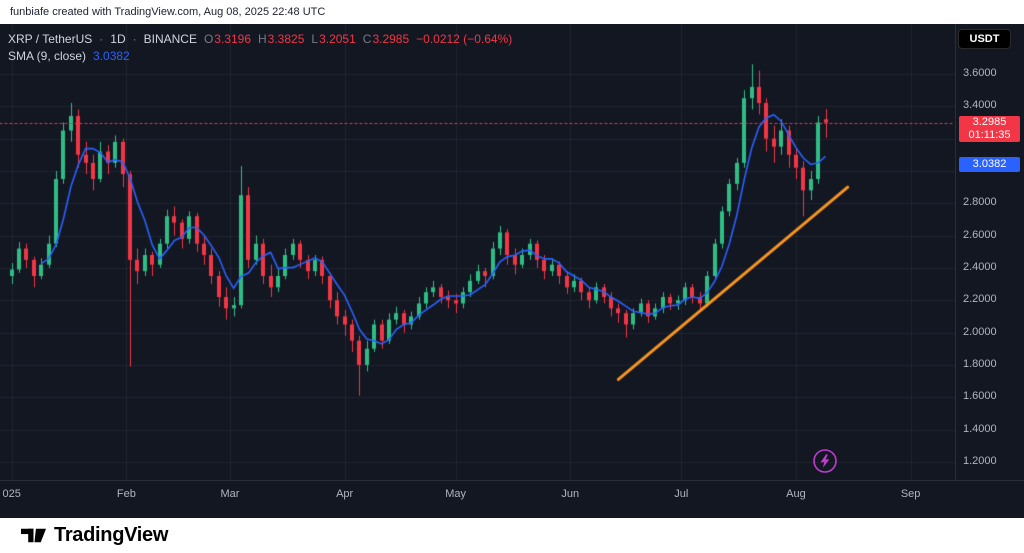 The width and height of the screenshot is (1024, 553). I want to click on price-tick-label: 1.8000, so click(980, 363).